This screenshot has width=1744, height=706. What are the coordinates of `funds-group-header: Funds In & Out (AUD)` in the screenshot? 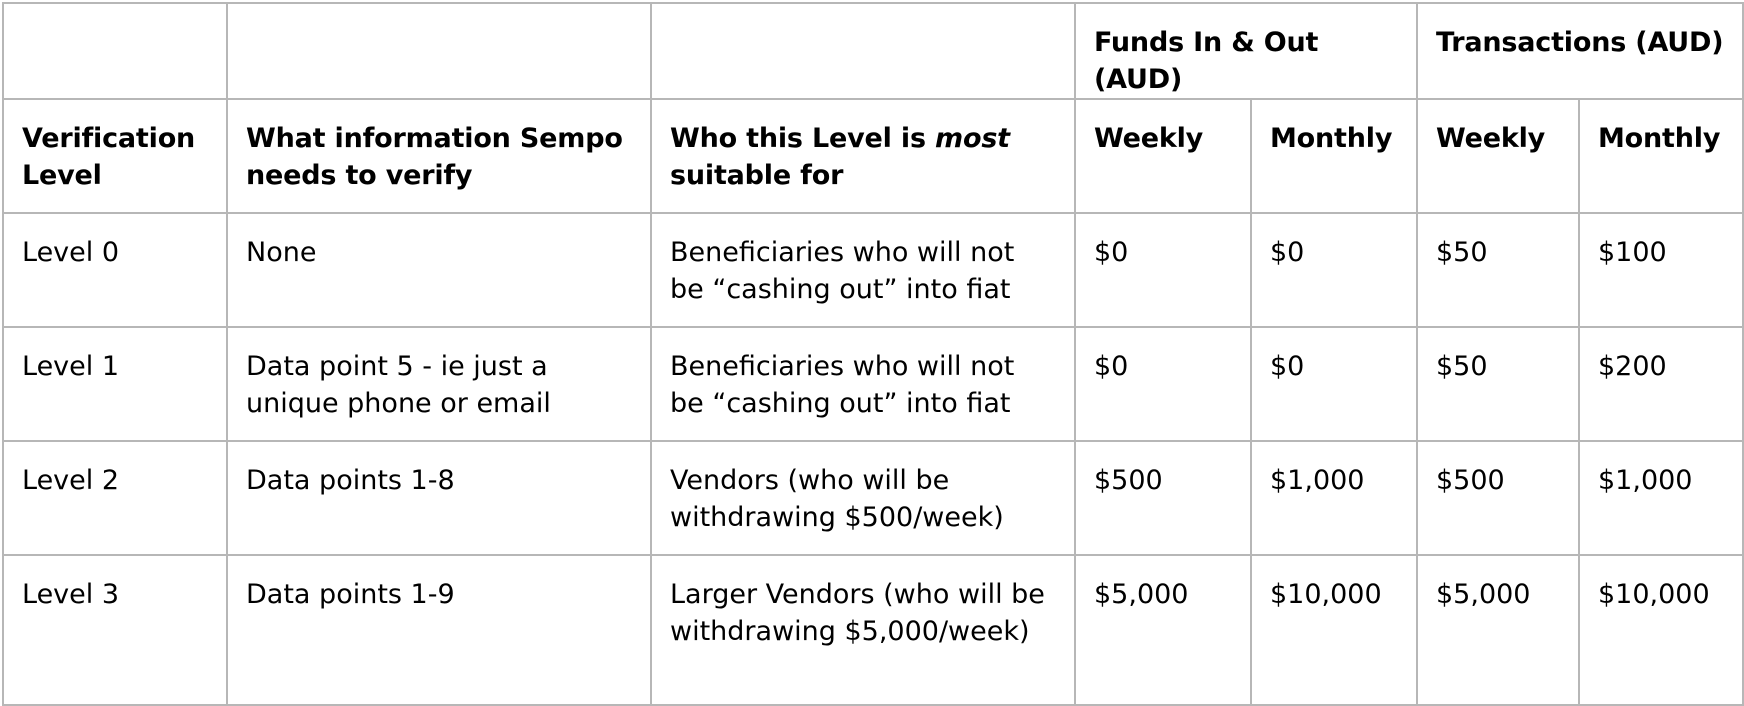 It's located at (1246, 51).